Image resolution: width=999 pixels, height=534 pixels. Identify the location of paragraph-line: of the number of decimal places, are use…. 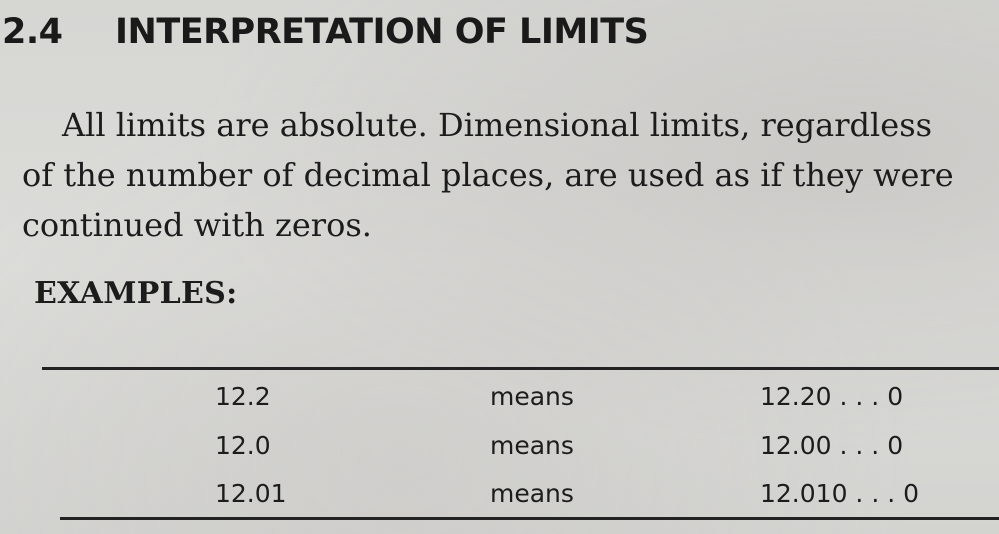
(488, 175).